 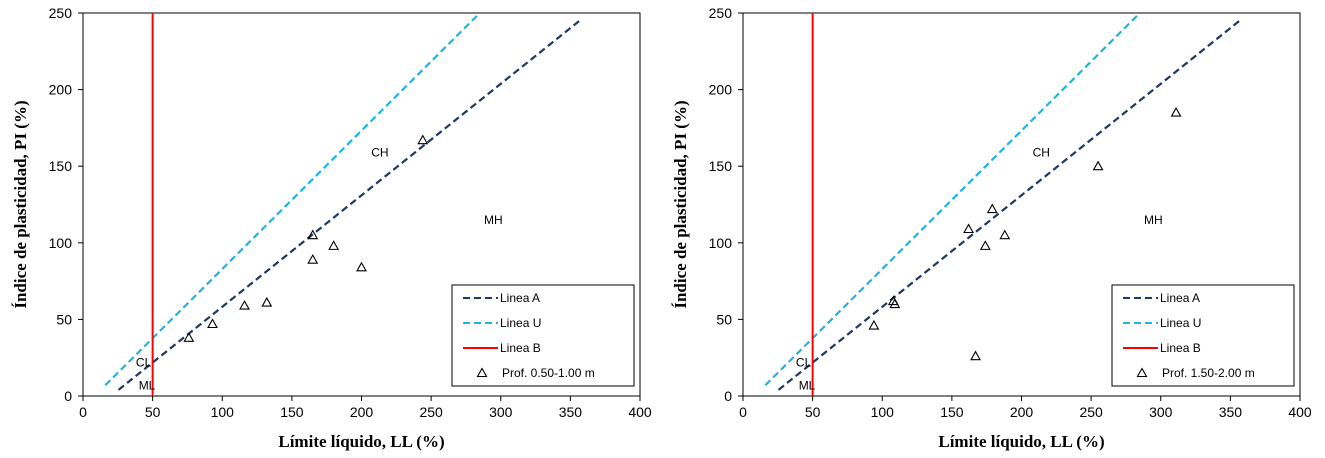 I want to click on legend: Linea A Linea U Linea B Prof. 1.50-2.00 m, so click(x=1203, y=335).